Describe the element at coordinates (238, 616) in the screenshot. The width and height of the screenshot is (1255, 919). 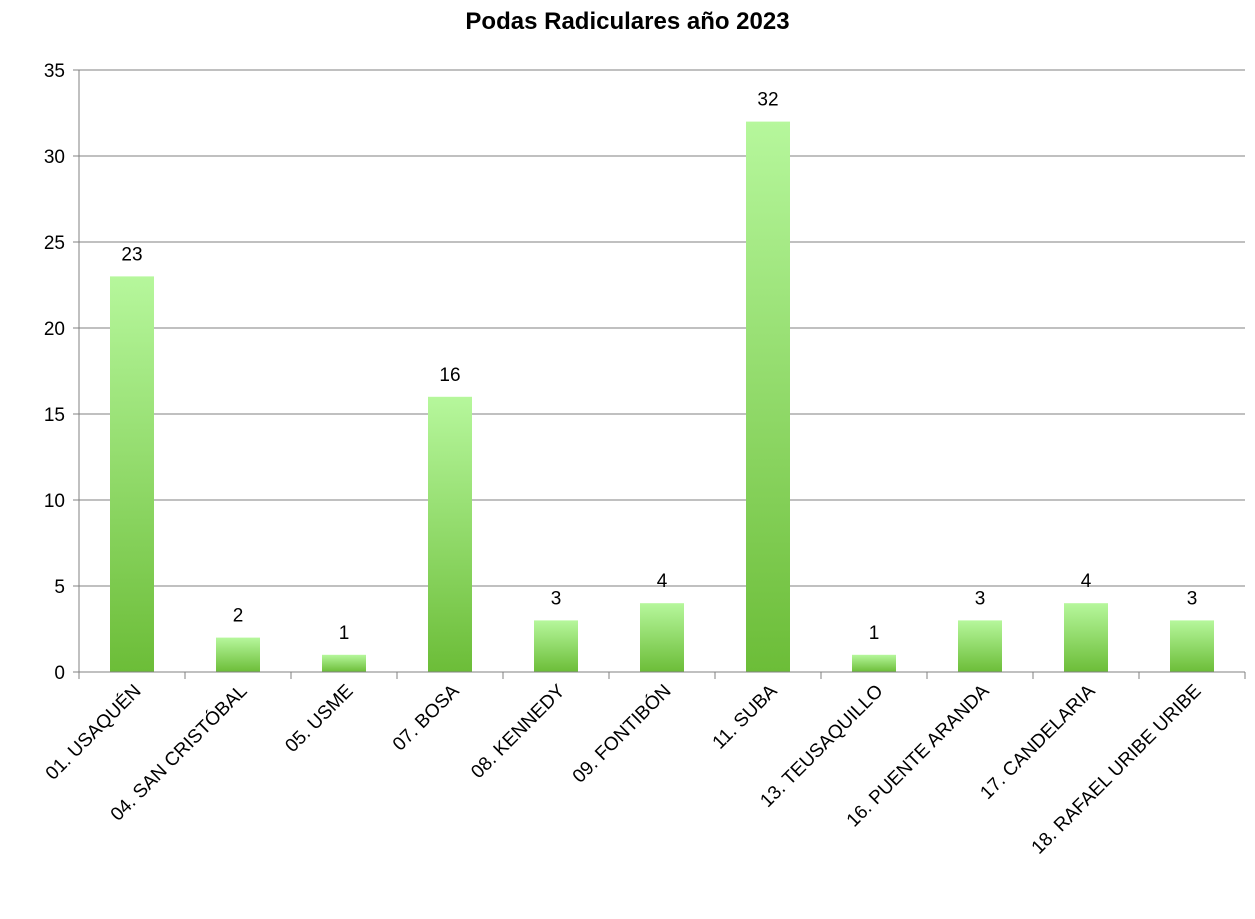
I see `data-label: 2` at that location.